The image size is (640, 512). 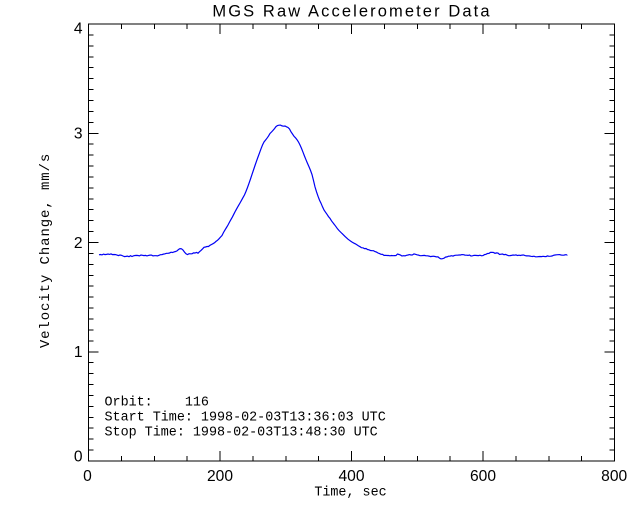 What do you see at coordinates (614, 476) in the screenshot?
I see `svg-text: 800` at bounding box center [614, 476].